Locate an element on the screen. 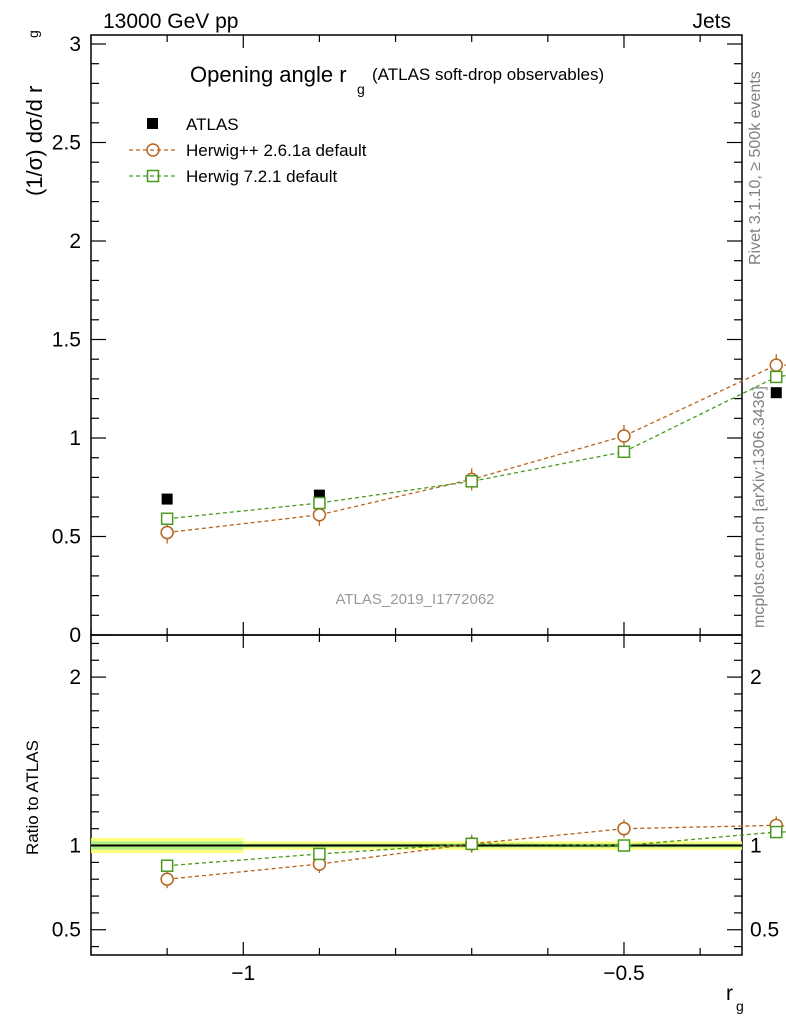 Image resolution: width=786 pixels, height=1024 pixels. legend-label-herwig7: Herwig 7.2.1 default is located at coordinates (261, 176).